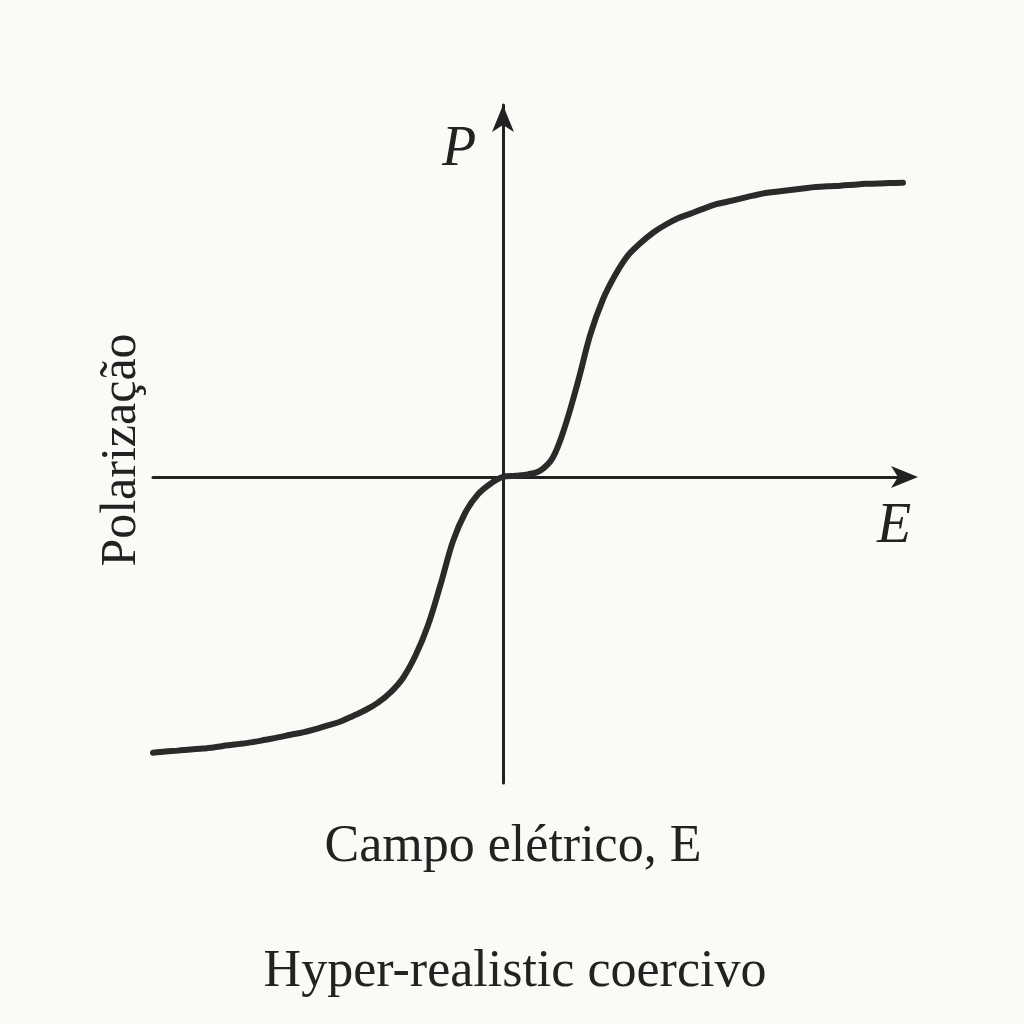 The height and width of the screenshot is (1024, 1024). Describe the element at coordinates (513, 843) in the screenshot. I see `x-axis-title: Campo elétrico, E` at that location.